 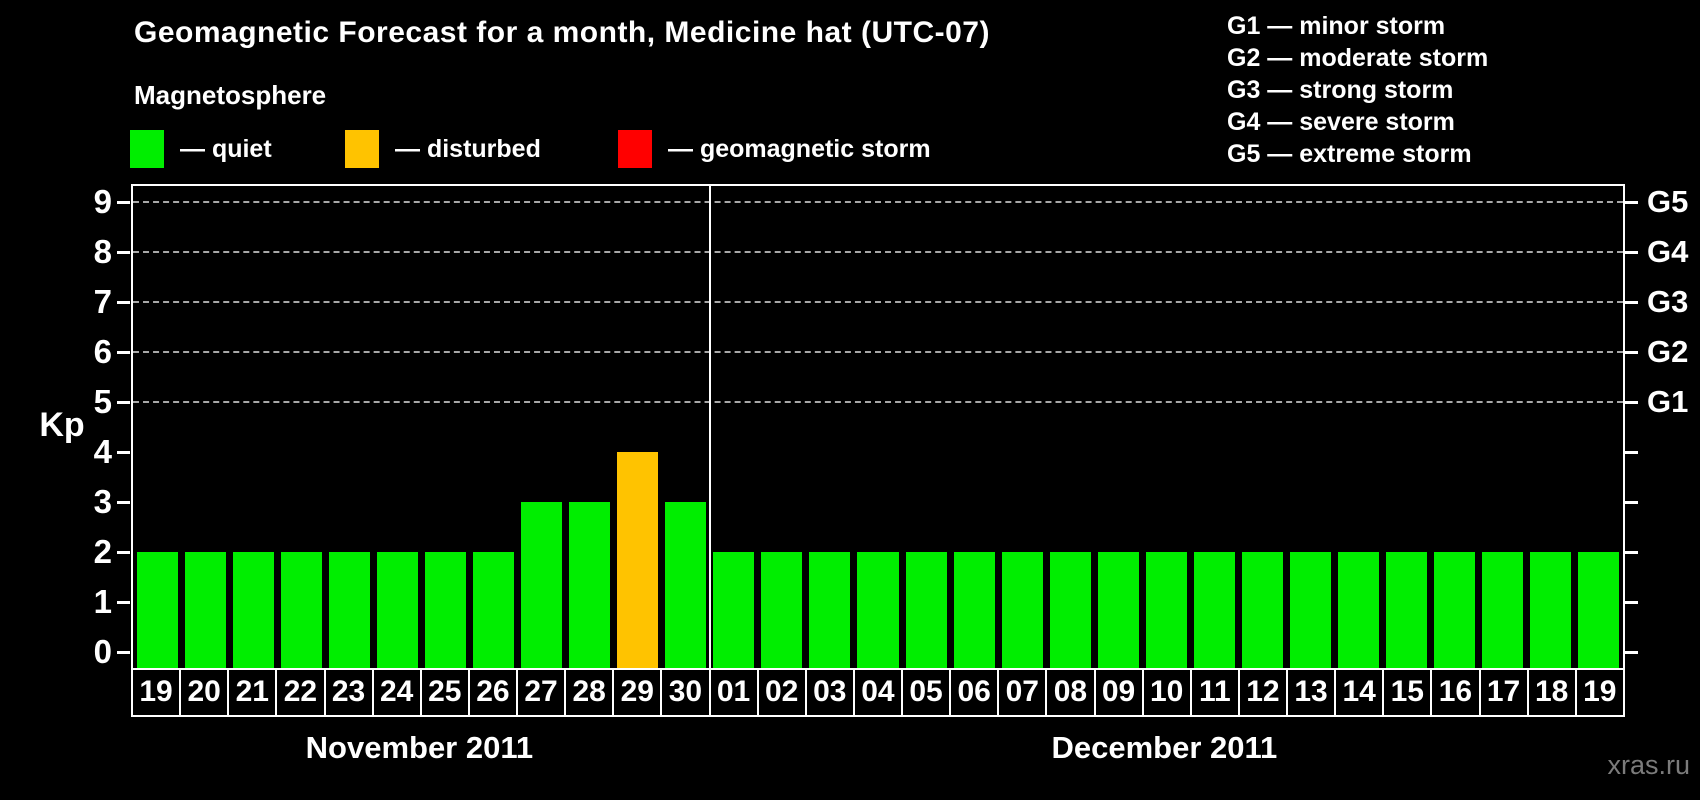 I want to click on y-axis-tick-label: 8, so click(x=102, y=251).